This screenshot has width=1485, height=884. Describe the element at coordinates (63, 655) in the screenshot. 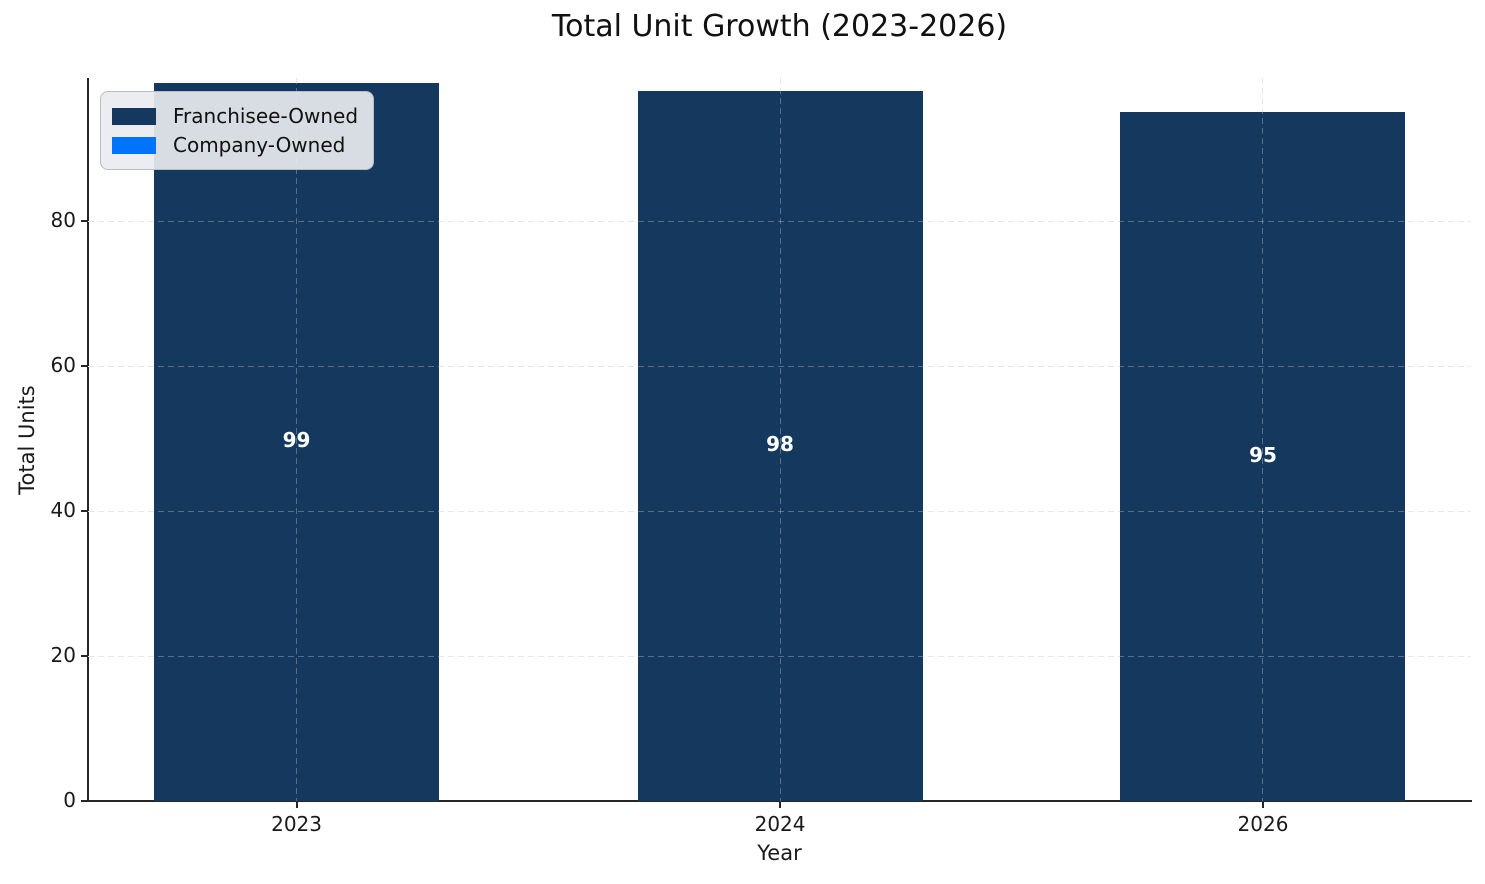

I see `y-tick-label-20: 20` at that location.